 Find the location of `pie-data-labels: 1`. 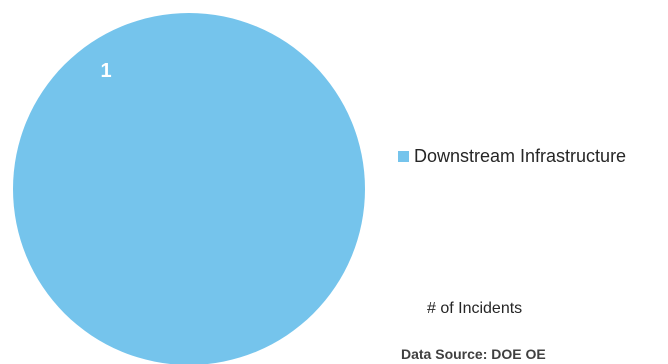

pie-data-labels: 1 is located at coordinates (105, 71).